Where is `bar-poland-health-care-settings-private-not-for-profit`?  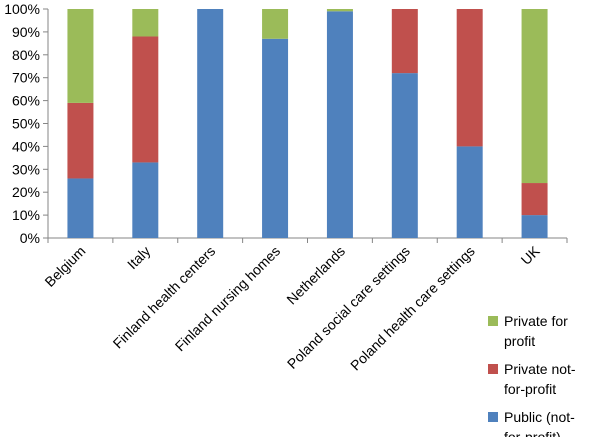 bar-poland-health-care-settings-private-not-for-profit is located at coordinates (469, 78).